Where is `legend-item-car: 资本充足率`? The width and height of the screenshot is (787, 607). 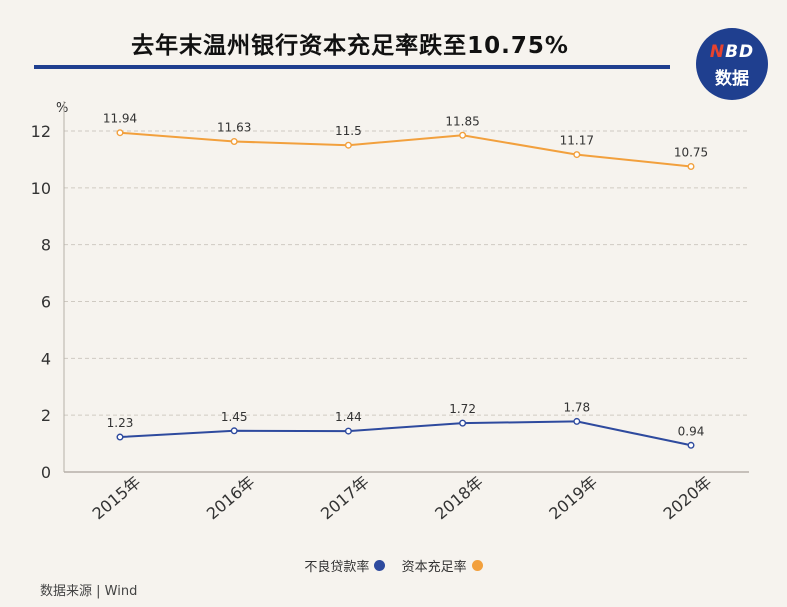 legend-item-car: 资本充足率 is located at coordinates (442, 565).